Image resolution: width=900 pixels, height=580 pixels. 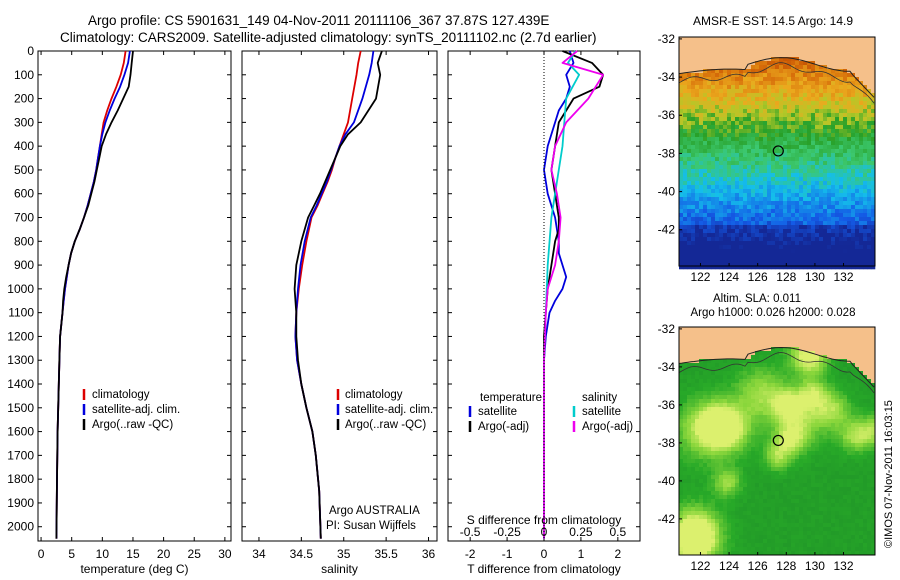 What do you see at coordinates (24, 146) in the screenshot?
I see `y-tick-label: 400` at bounding box center [24, 146].